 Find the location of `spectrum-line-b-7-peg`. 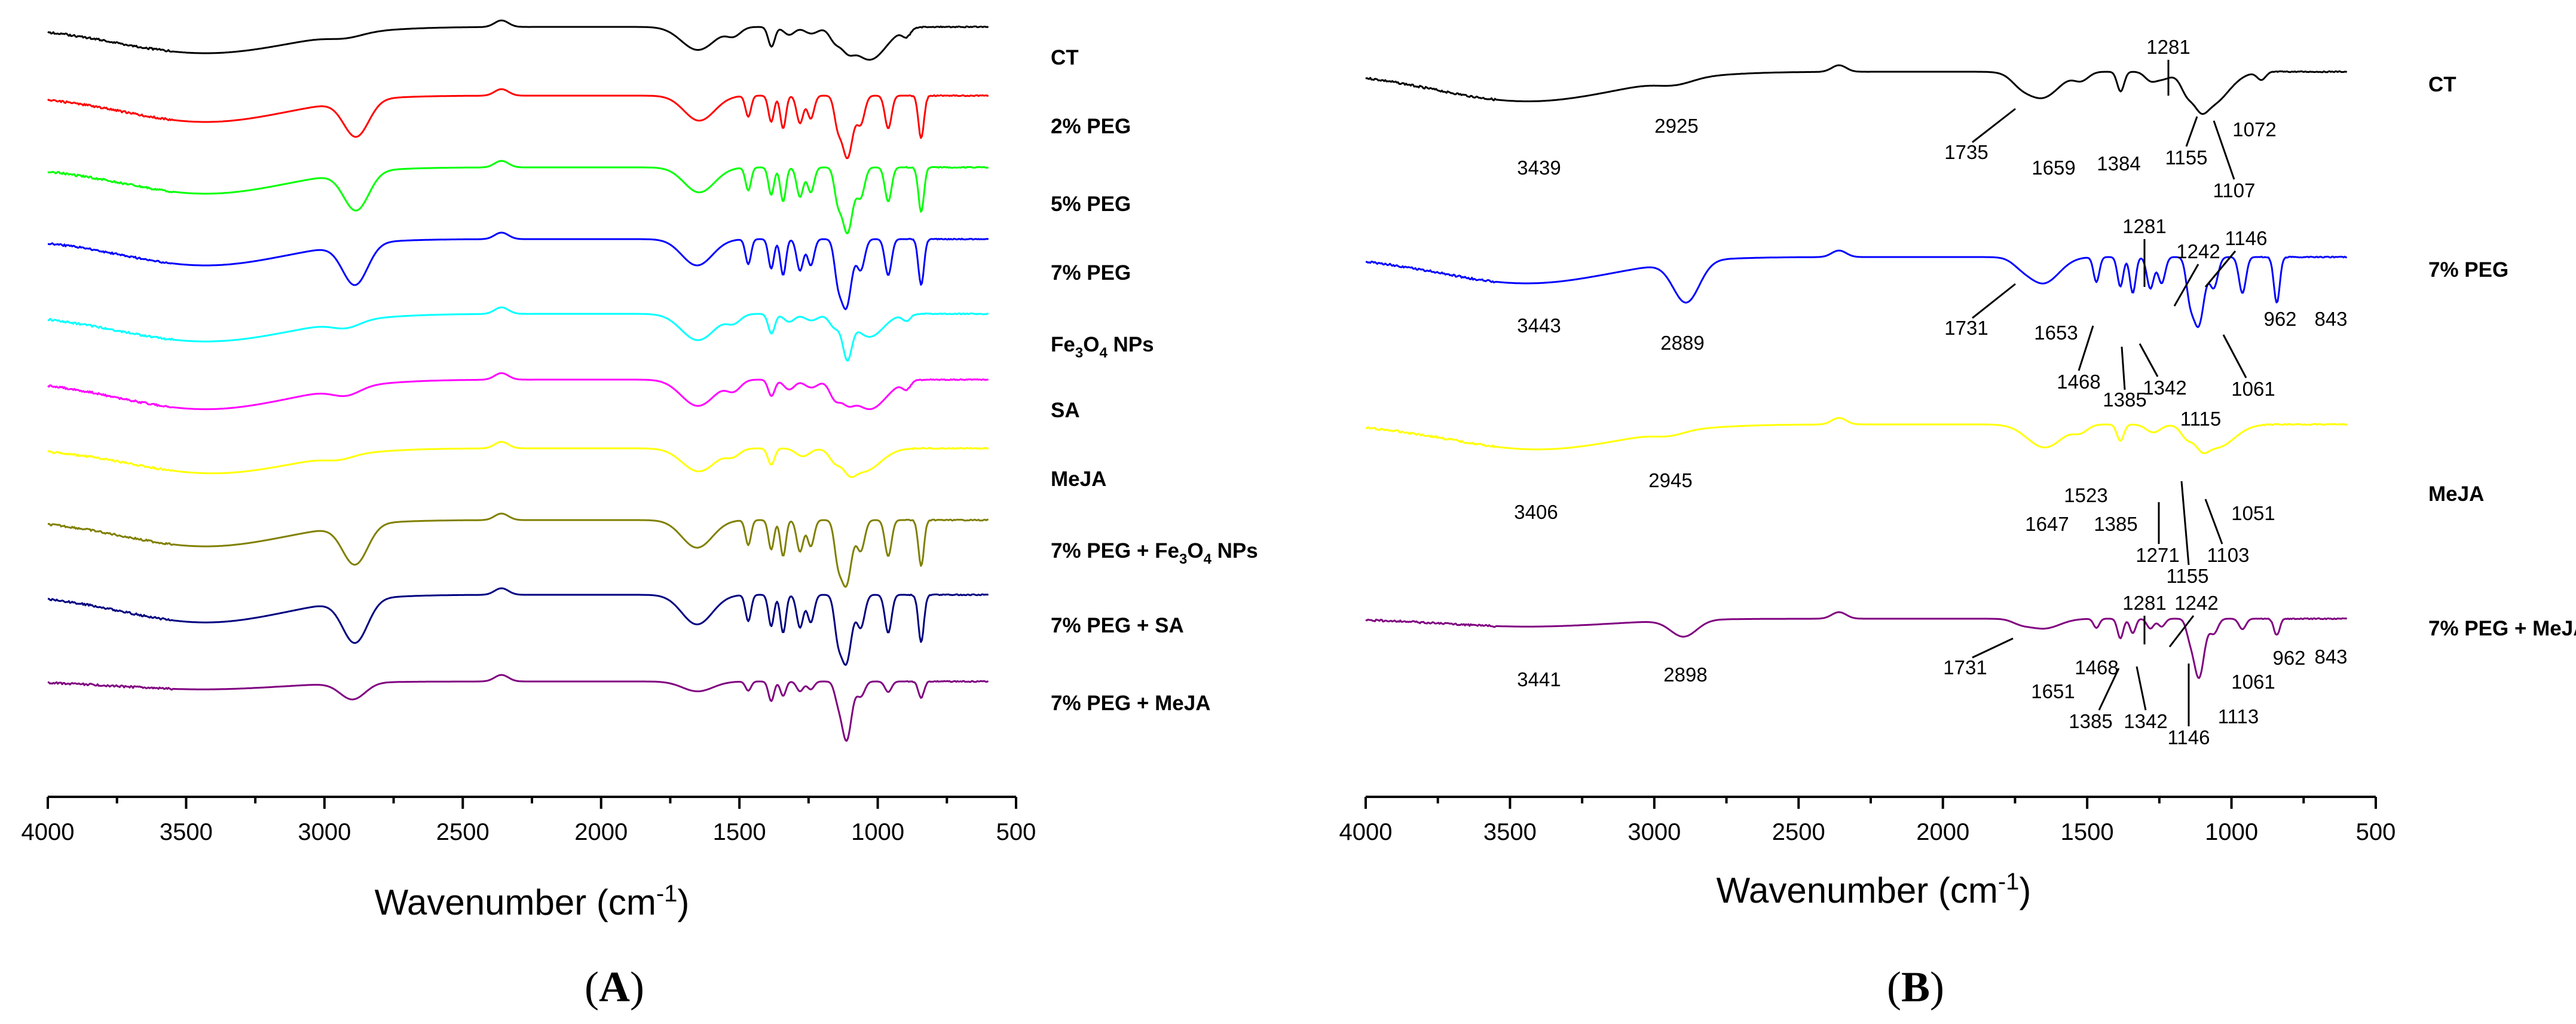

spectrum-line-b-7-peg is located at coordinates (1856, 288).